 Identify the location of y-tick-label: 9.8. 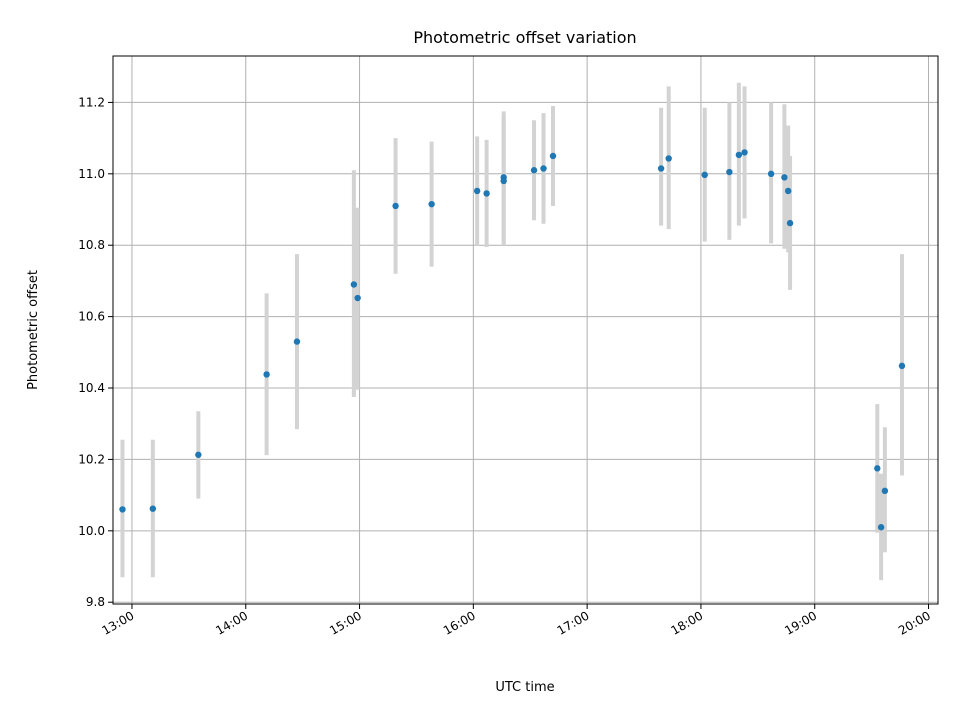
(95, 602).